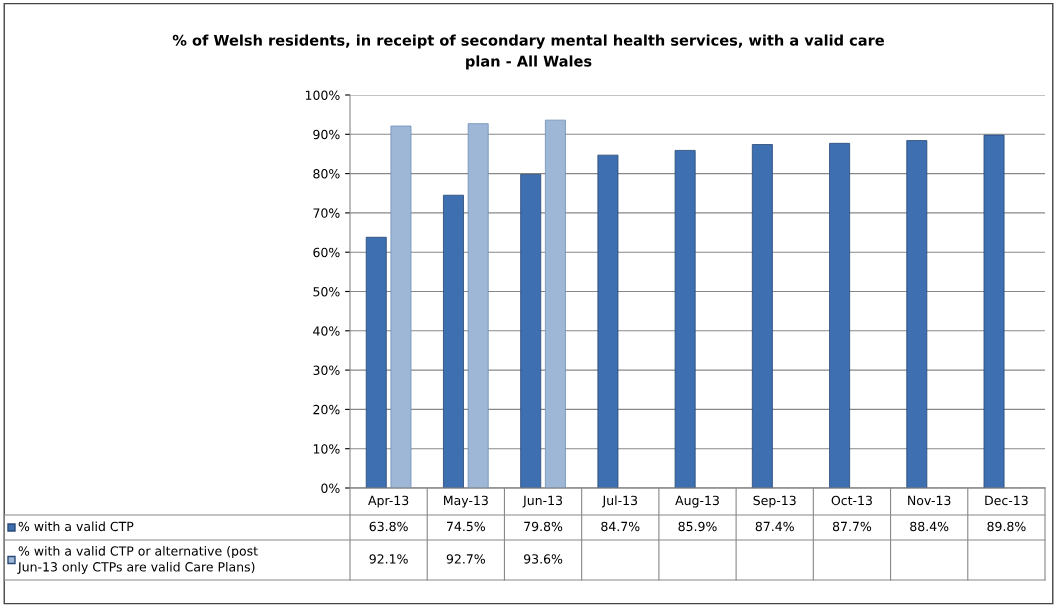 The image size is (1057, 606). I want to click on x-tick-label: Apr-13, so click(388, 501).